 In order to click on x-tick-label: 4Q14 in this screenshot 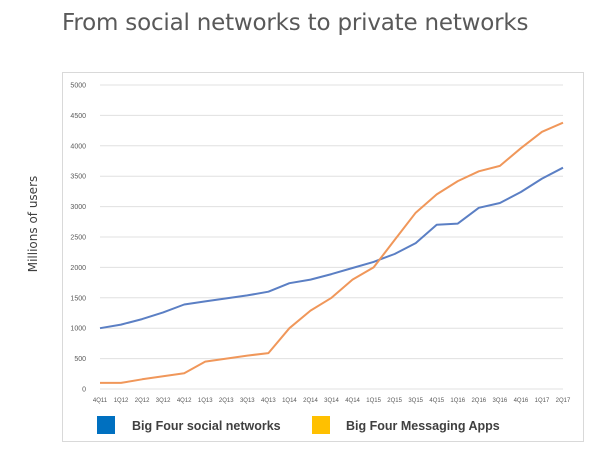, I will do `click(352, 401)`.